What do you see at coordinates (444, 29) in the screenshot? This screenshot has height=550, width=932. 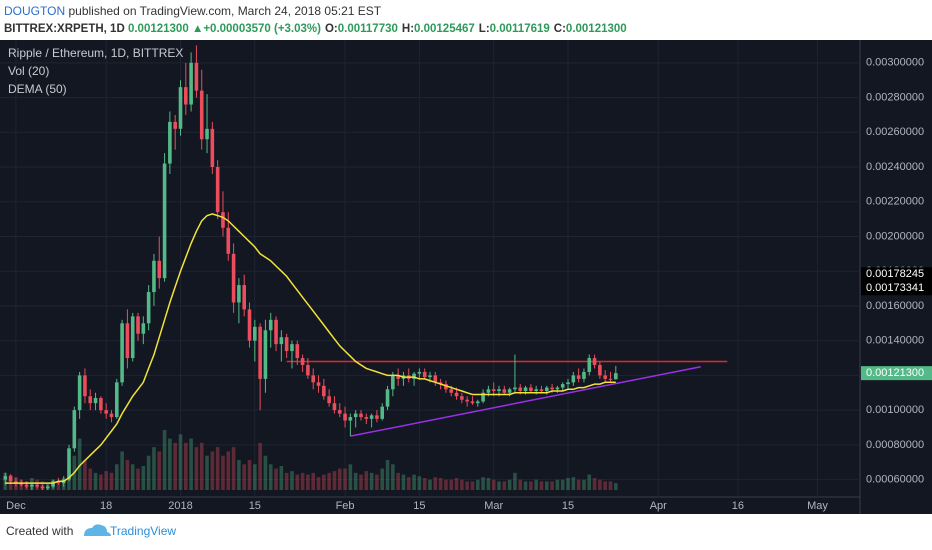 I see `quote-value: 0.00125467` at bounding box center [444, 29].